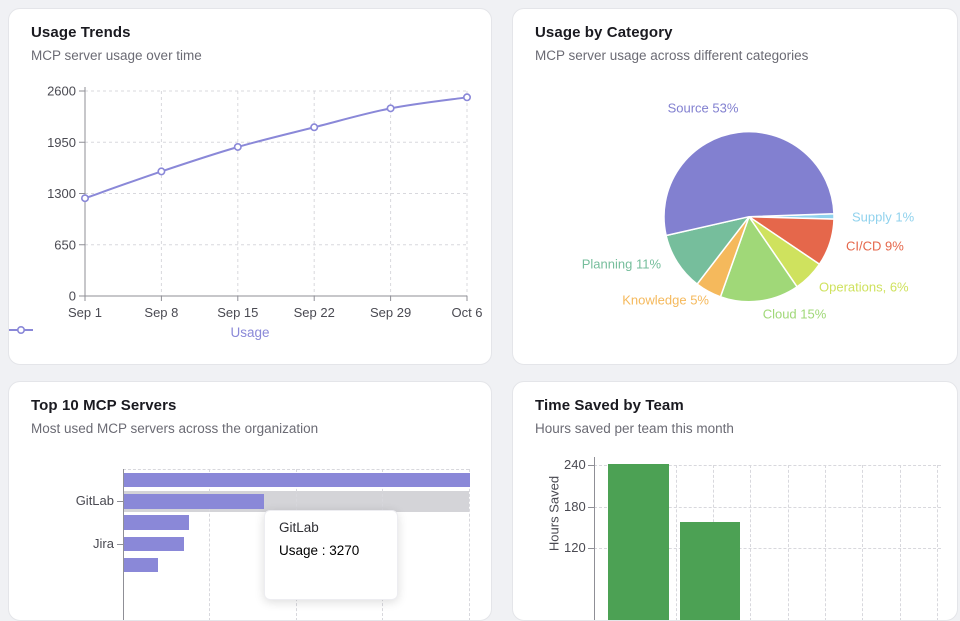 The image size is (960, 621). What do you see at coordinates (875, 246) in the screenshot?
I see `pie-label-ci-cd: CI/CD 9%` at bounding box center [875, 246].